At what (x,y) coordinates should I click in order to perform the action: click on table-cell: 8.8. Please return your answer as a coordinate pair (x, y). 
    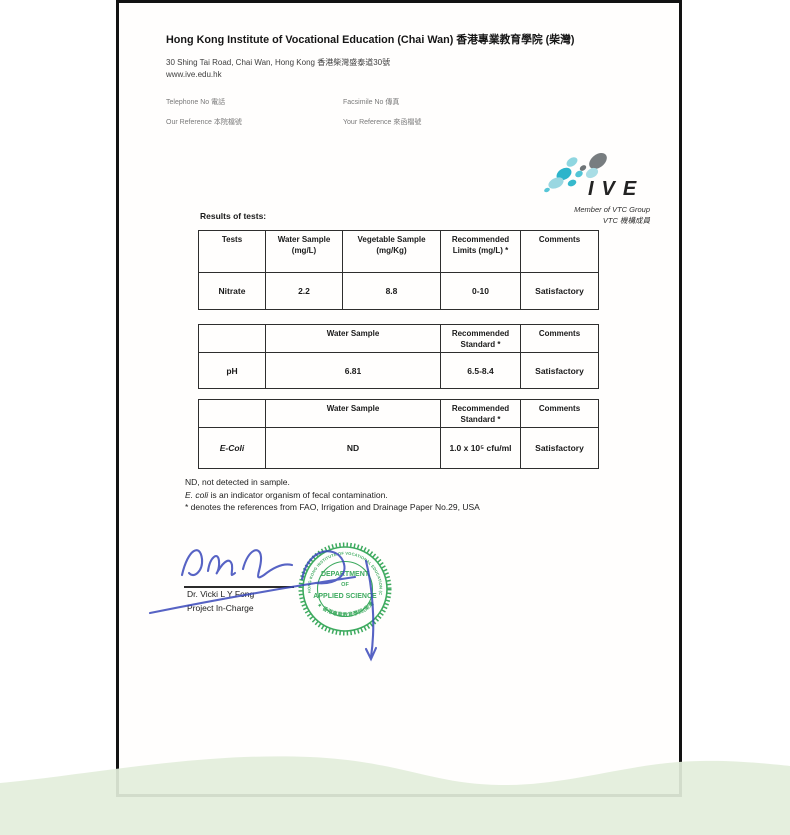
    Looking at the image, I should click on (391, 291).